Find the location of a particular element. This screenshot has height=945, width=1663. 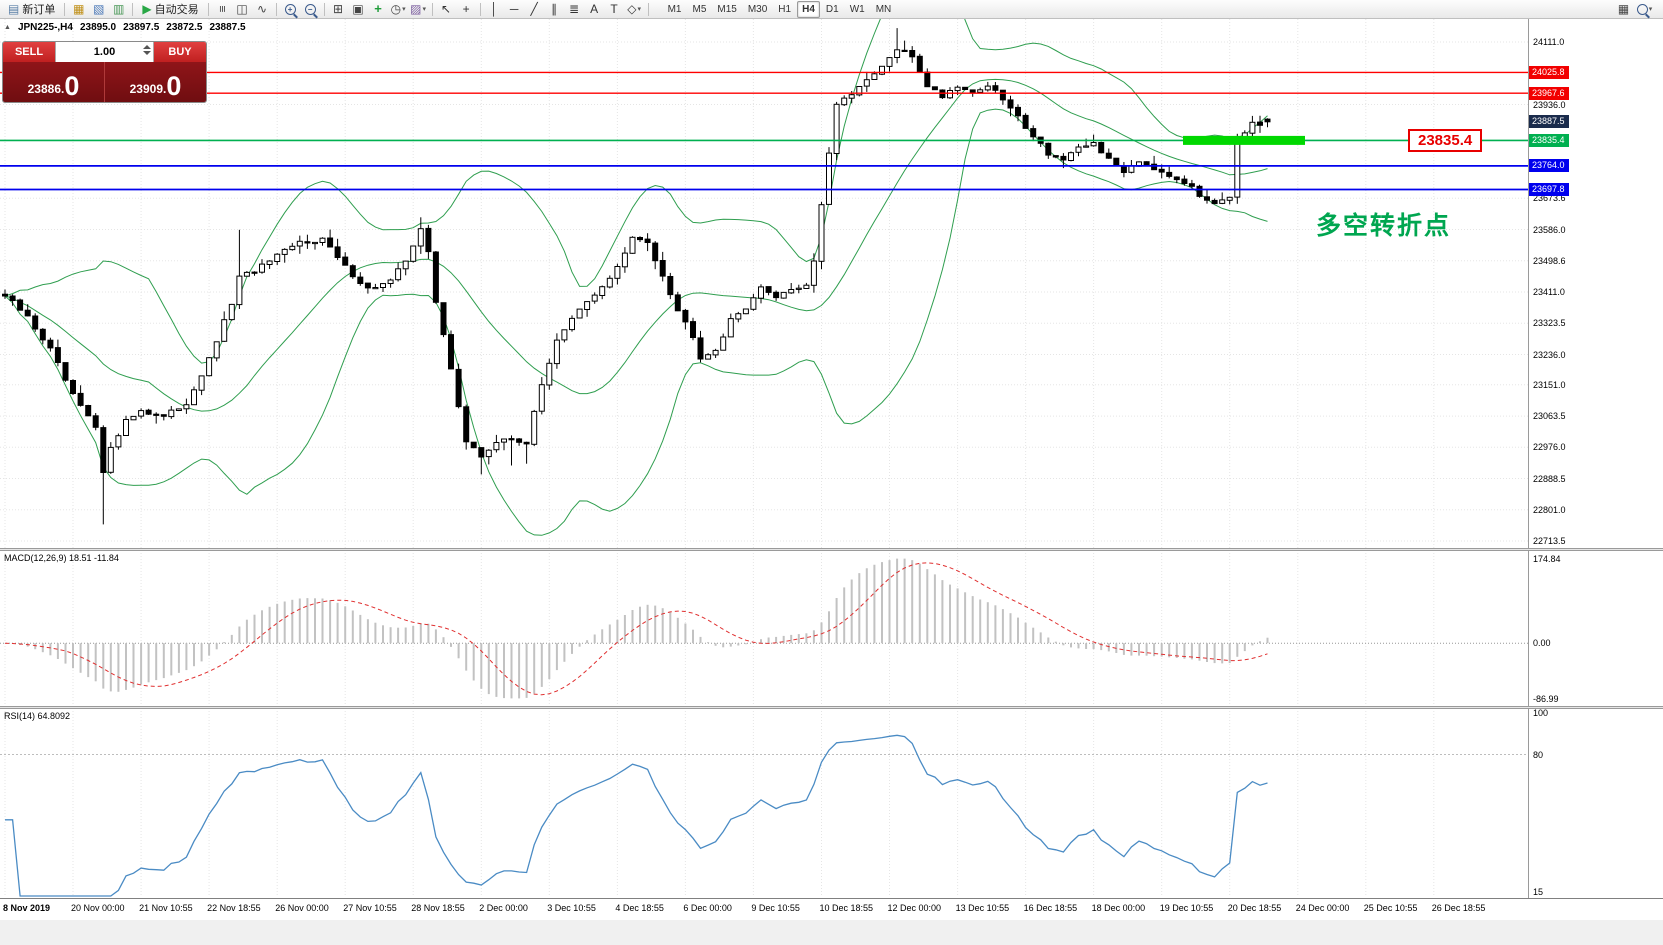

tile-windows-icon: ⊞ is located at coordinates (338, 9).